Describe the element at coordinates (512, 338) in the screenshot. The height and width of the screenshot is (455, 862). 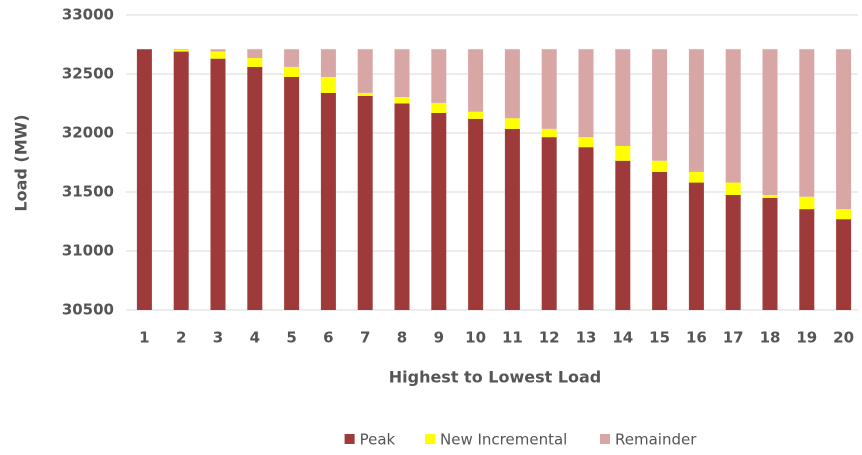
I see `x-tick-label: 11` at that location.